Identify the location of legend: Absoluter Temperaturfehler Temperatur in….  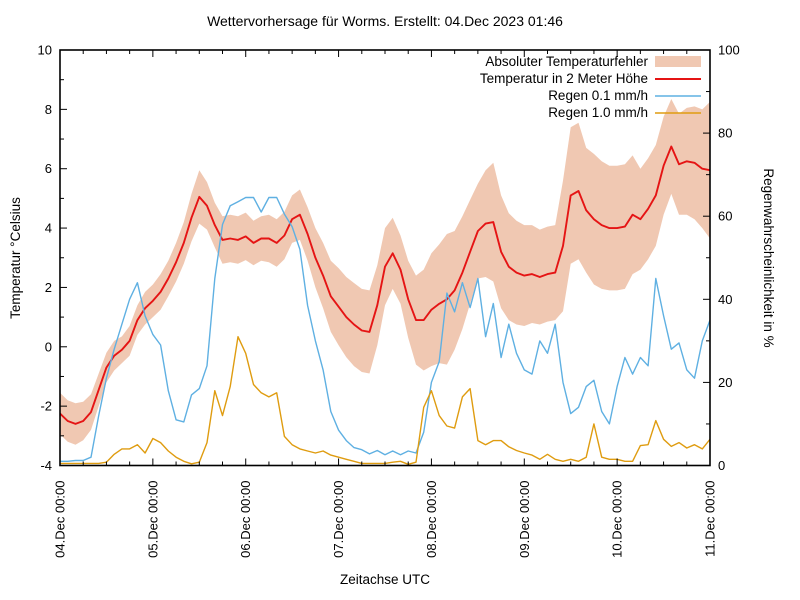
(590, 87).